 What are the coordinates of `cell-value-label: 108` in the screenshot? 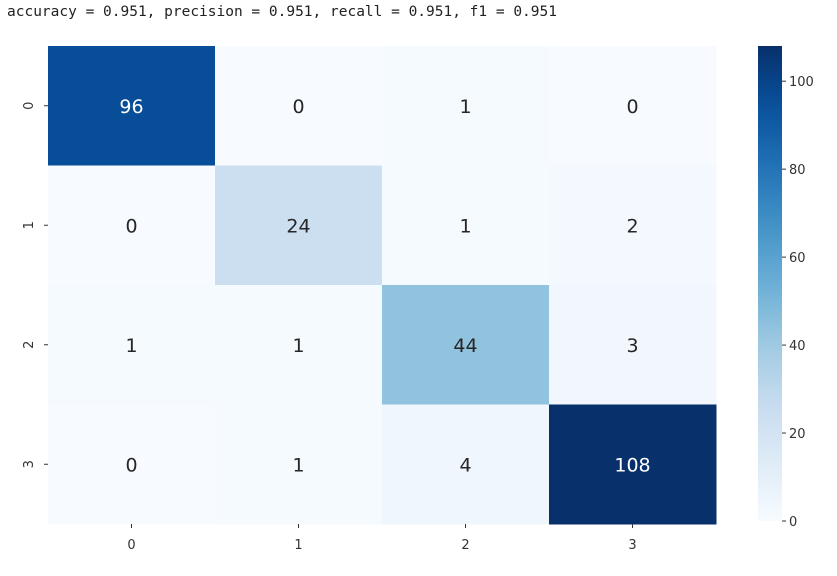 It's located at (632, 465).